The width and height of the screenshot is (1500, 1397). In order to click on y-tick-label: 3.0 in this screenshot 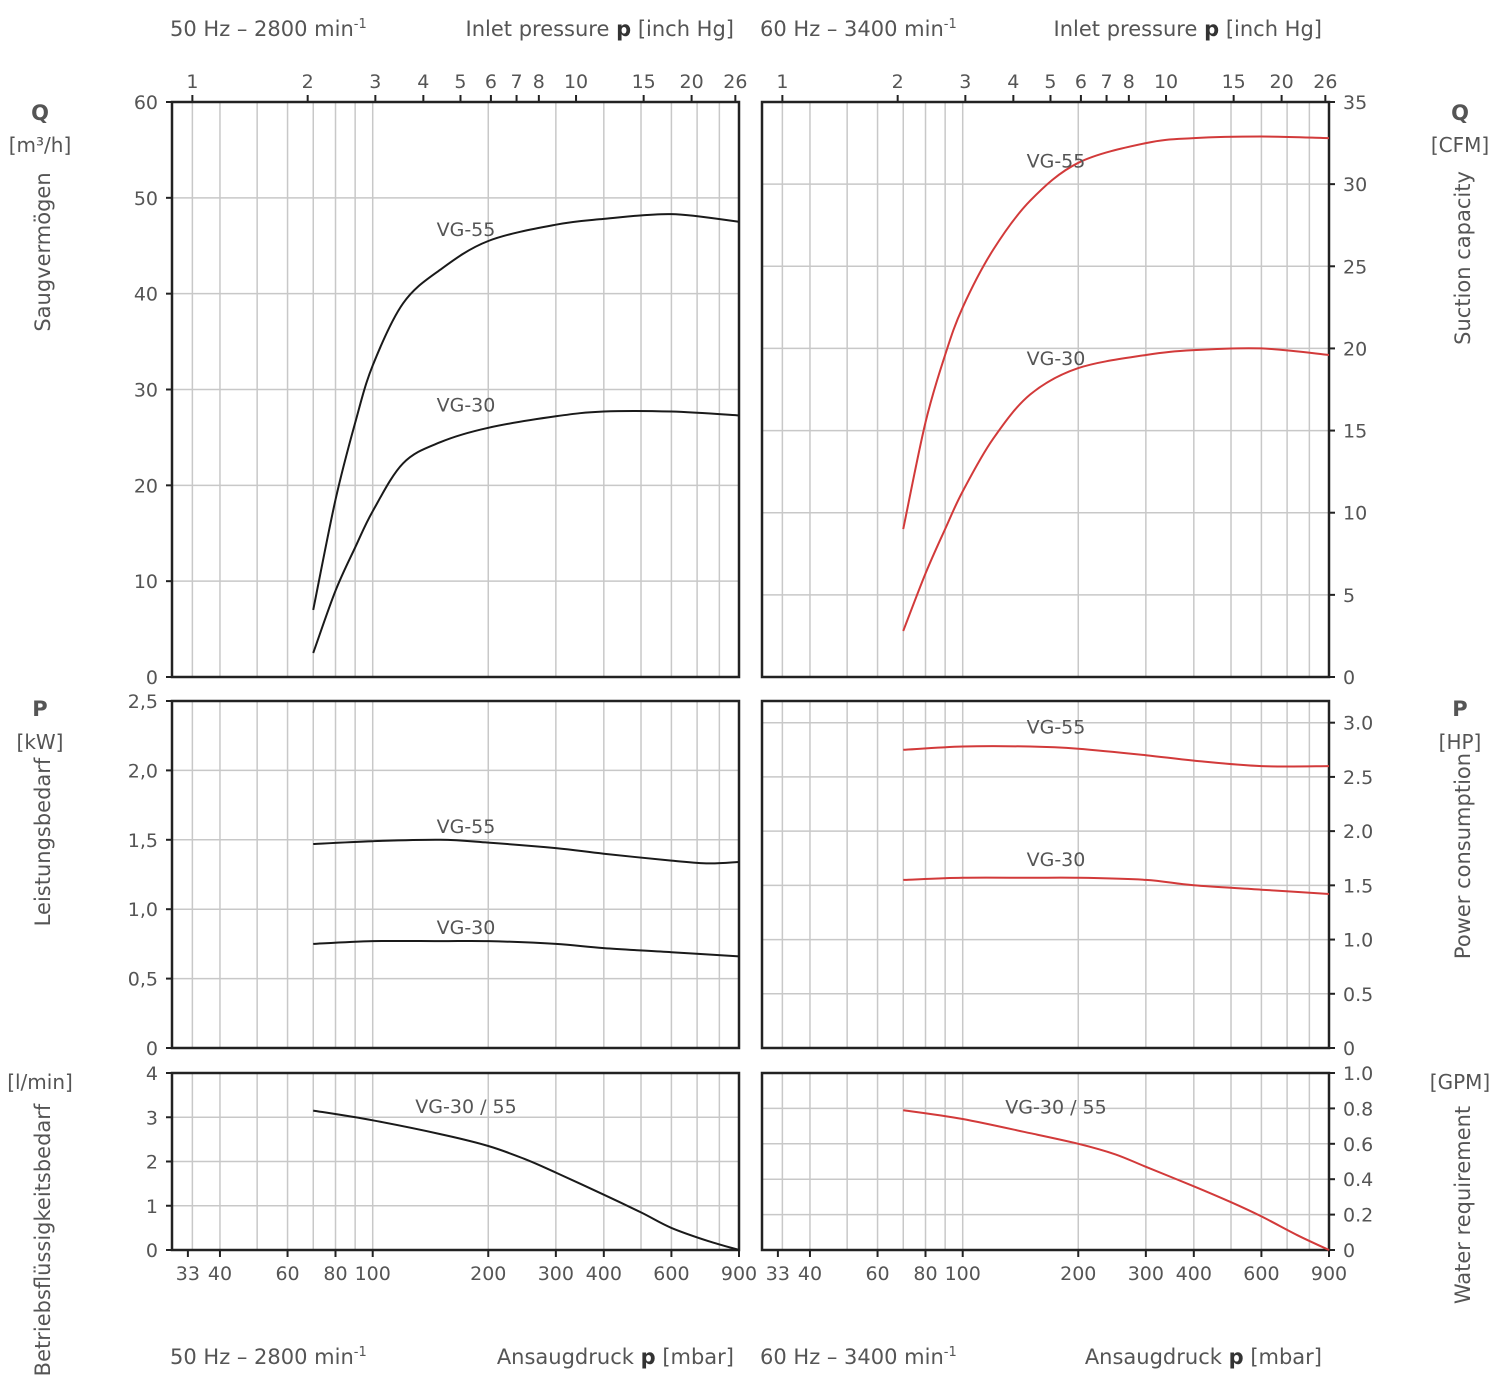, I will do `click(1358, 724)`.